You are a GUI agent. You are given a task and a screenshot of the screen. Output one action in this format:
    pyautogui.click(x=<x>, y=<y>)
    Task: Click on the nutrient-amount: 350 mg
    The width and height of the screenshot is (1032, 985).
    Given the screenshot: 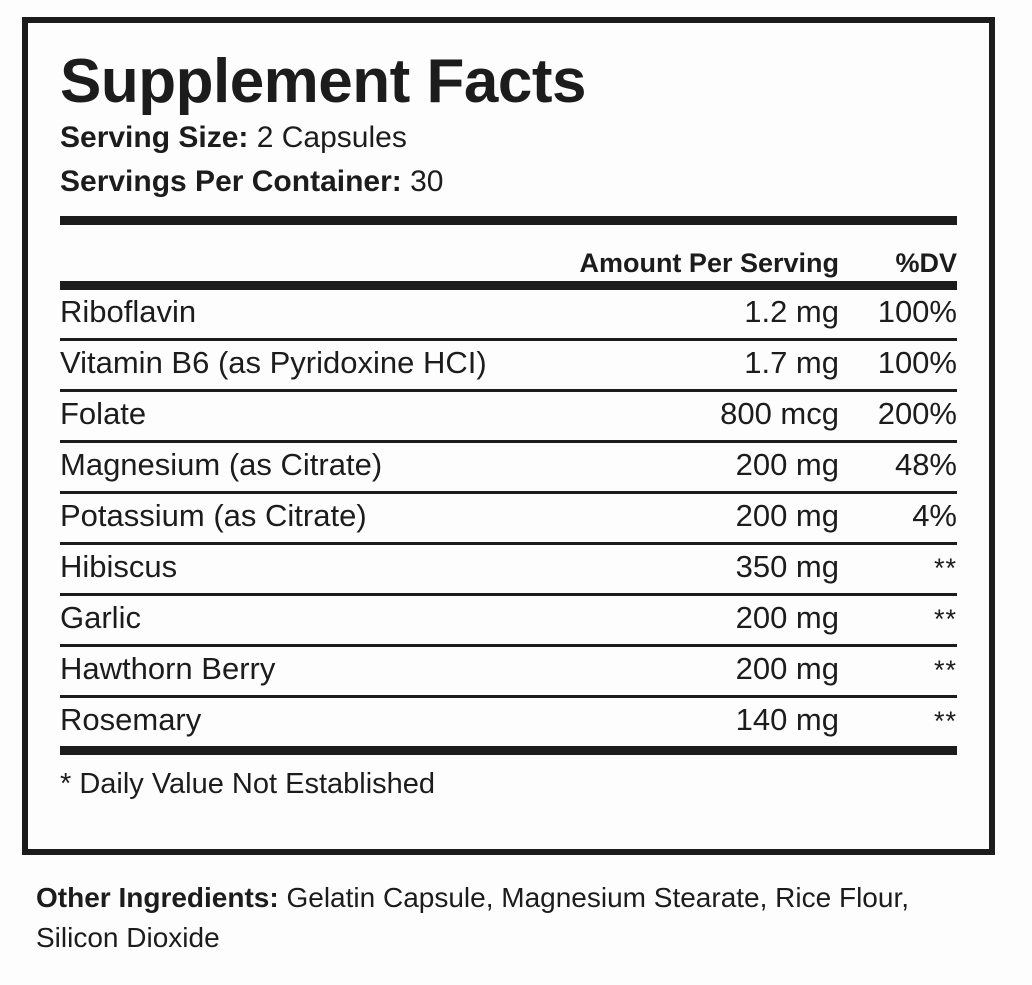 What is the action you would take?
    pyautogui.click(x=787, y=566)
    